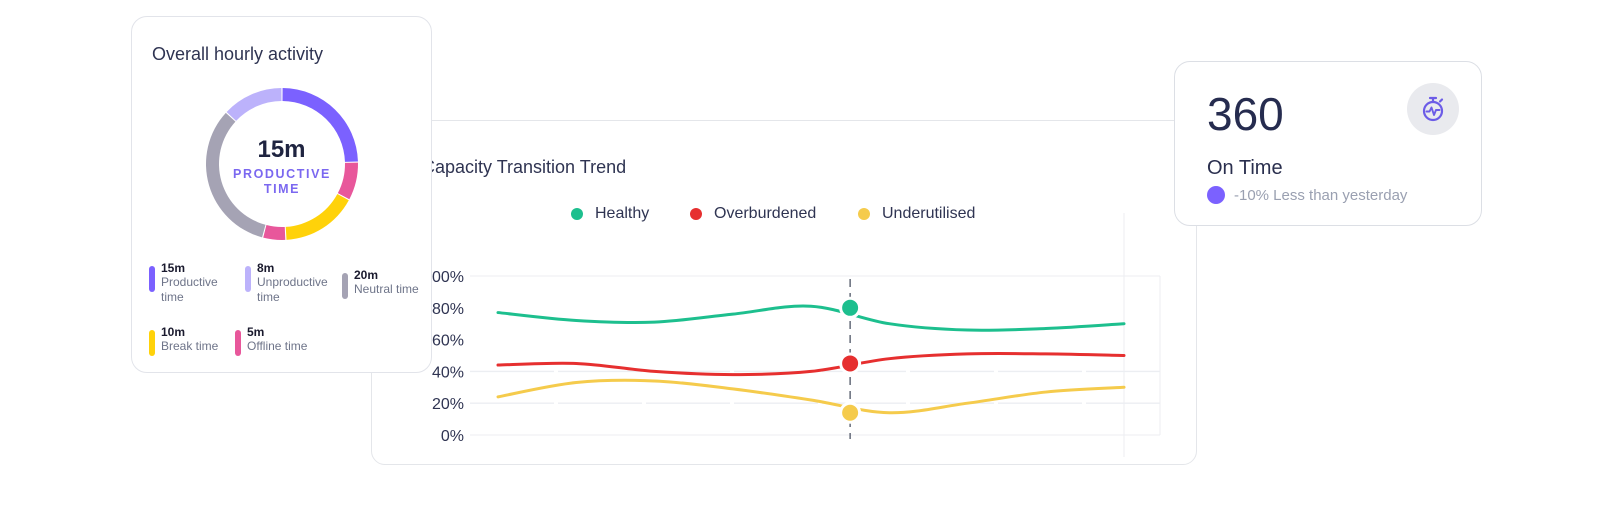 This screenshot has height=515, width=1600. I want to click on donut-legend-item: 8m Unproductive time, so click(286, 283).